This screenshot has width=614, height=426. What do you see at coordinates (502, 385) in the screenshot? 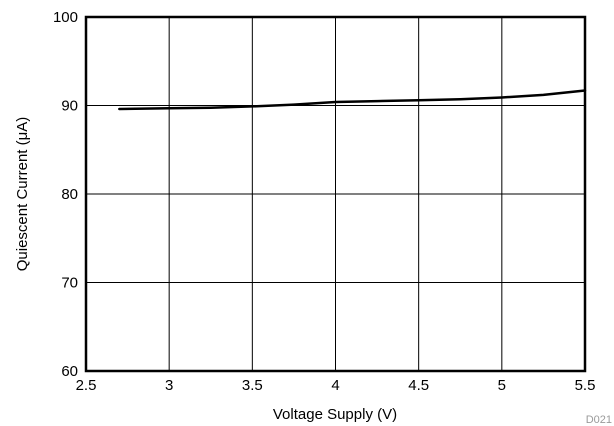
I see `x-tick-label: 5` at bounding box center [502, 385].